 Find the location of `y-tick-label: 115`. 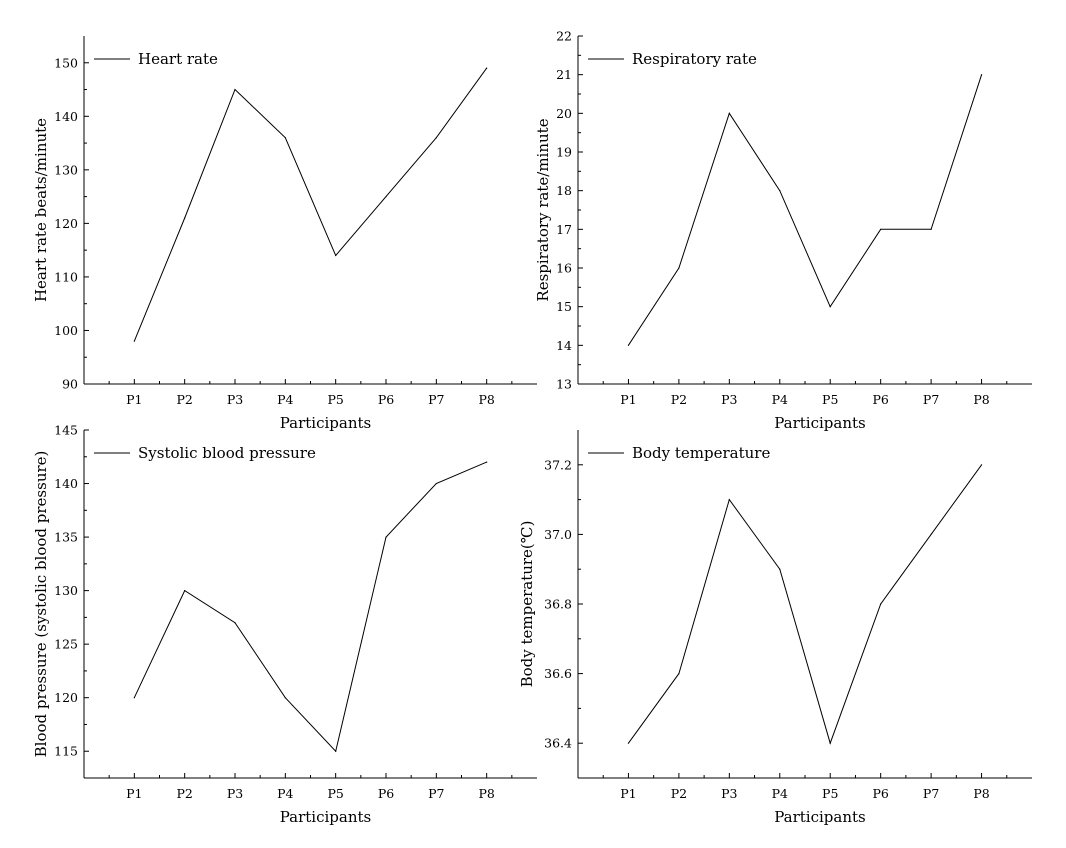

y-tick-label: 115 is located at coordinates (66, 751).